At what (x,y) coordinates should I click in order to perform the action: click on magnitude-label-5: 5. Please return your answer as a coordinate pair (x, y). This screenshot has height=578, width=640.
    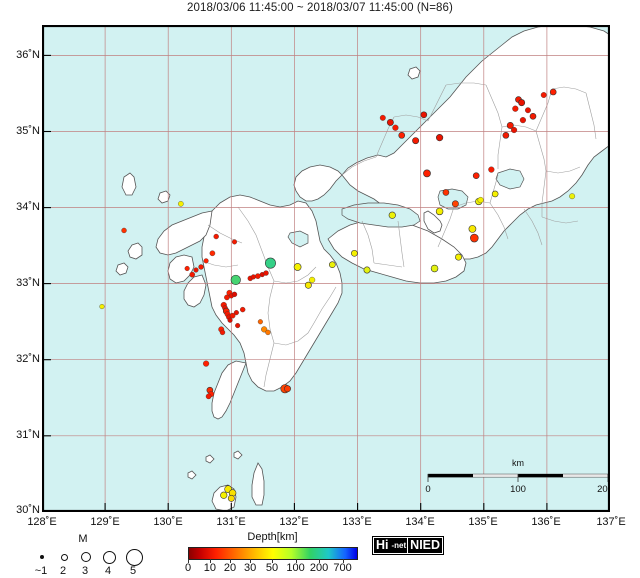
    Looking at the image, I should click on (133, 571).